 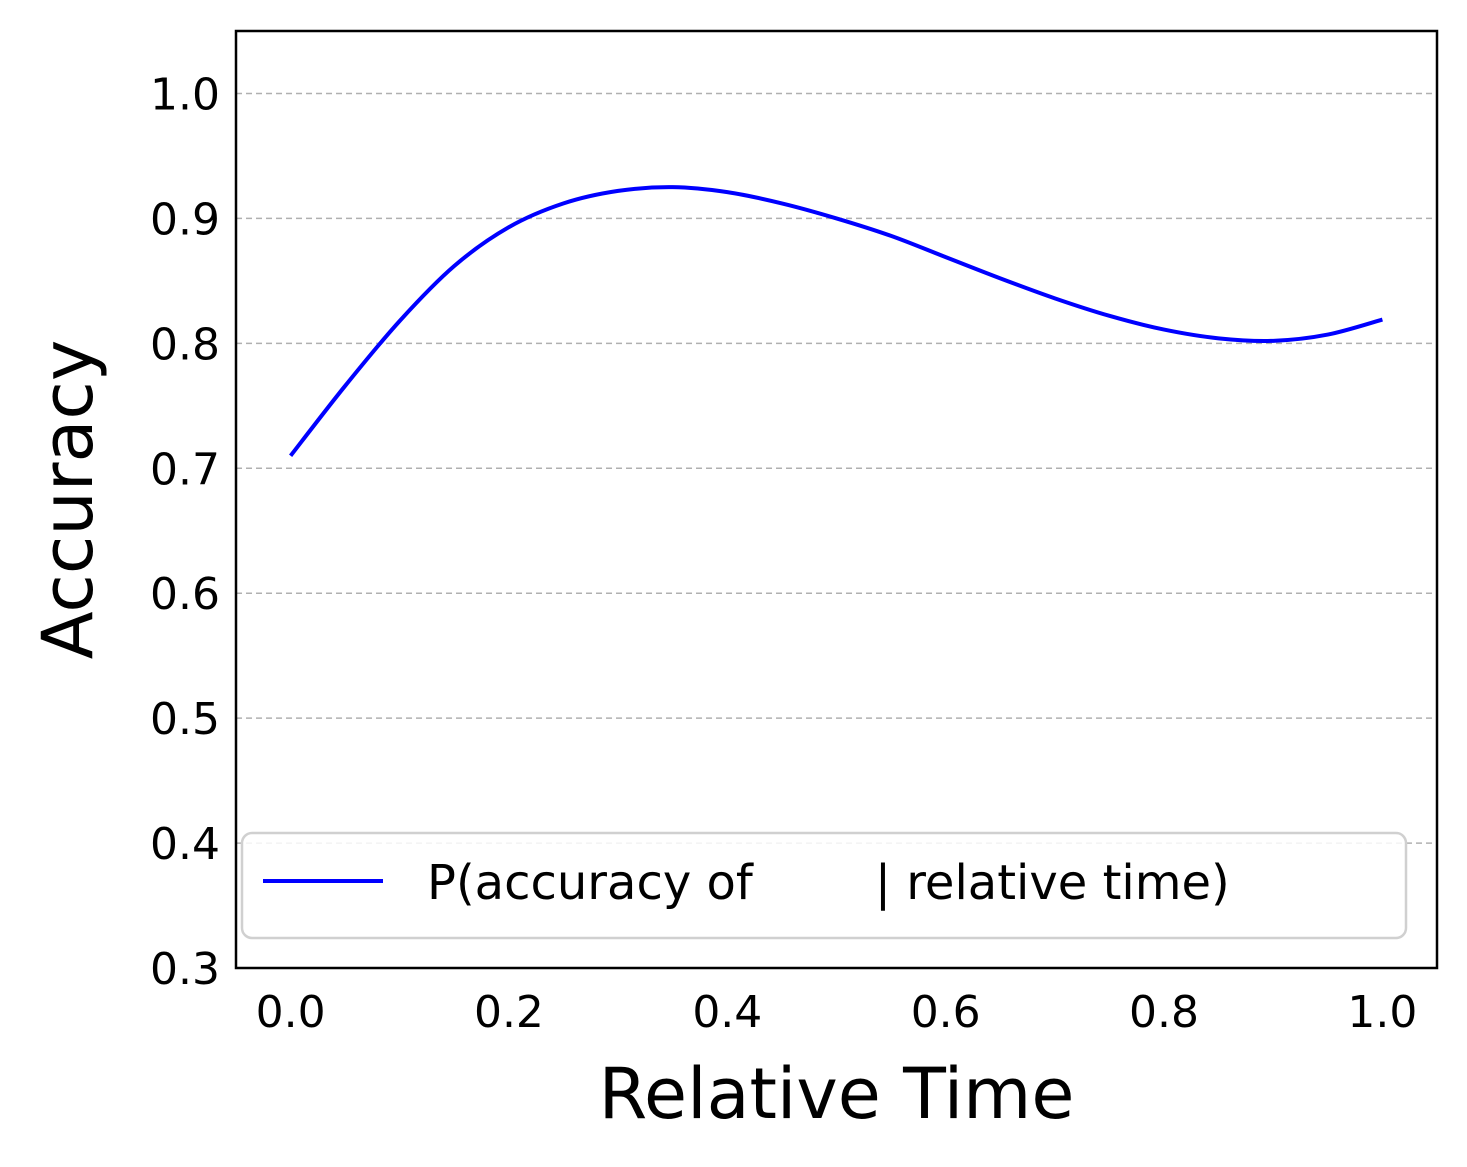 I want to click on y-tick-label: 0.6, so click(x=185, y=594).